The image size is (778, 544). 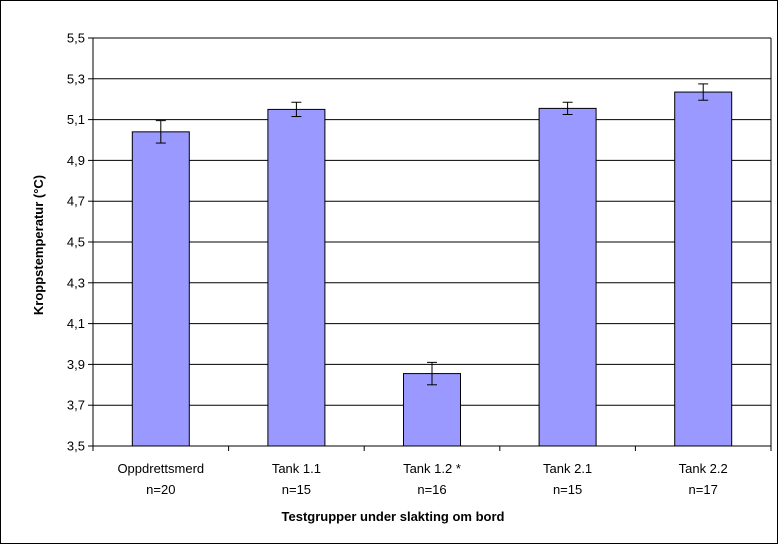 I want to click on y-tick-label: 4,7, so click(x=76, y=201).